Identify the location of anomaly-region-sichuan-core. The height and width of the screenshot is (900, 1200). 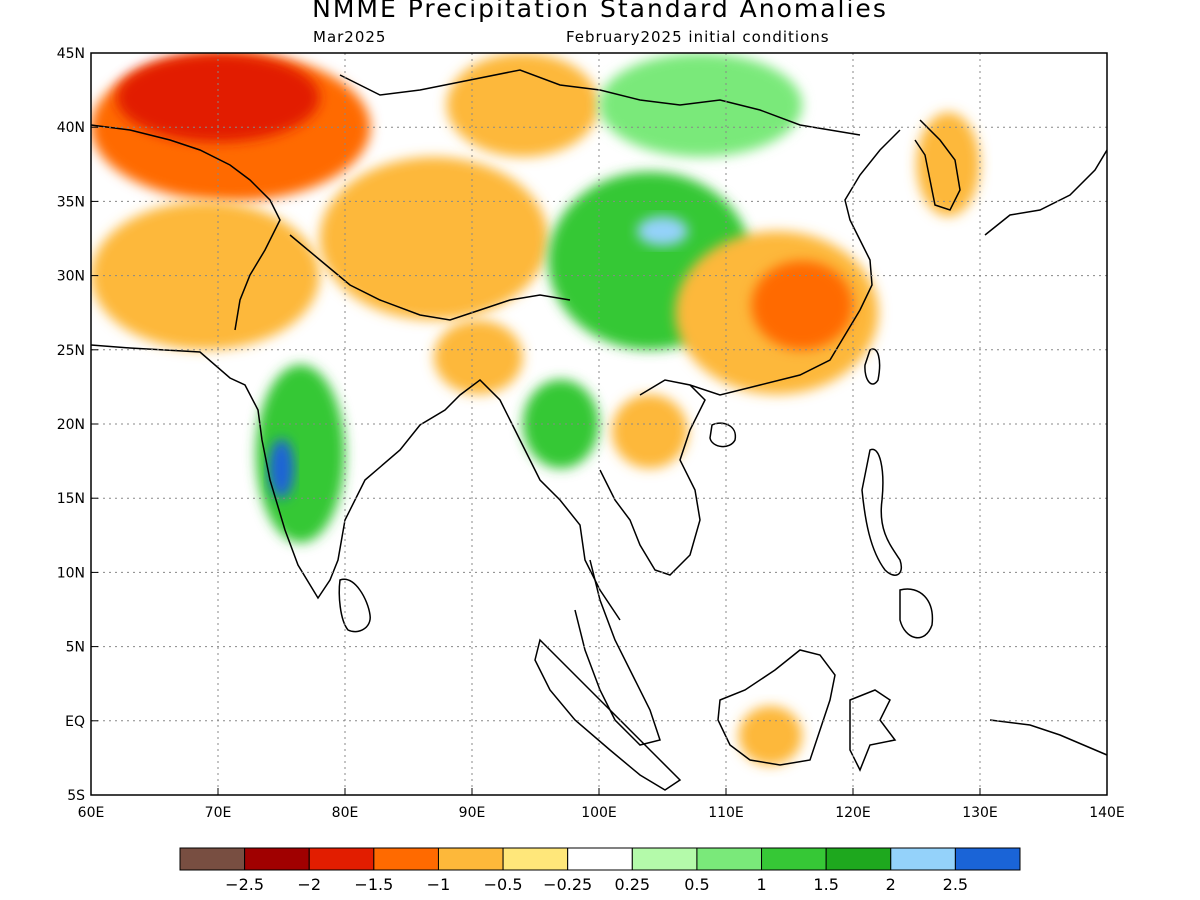
(662, 231).